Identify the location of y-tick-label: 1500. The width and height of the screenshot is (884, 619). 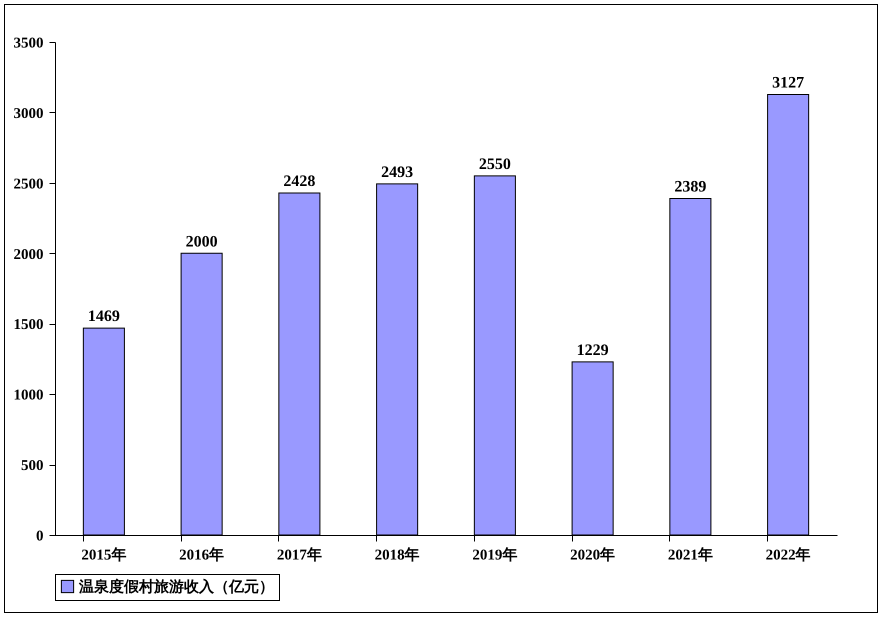
(29, 325).